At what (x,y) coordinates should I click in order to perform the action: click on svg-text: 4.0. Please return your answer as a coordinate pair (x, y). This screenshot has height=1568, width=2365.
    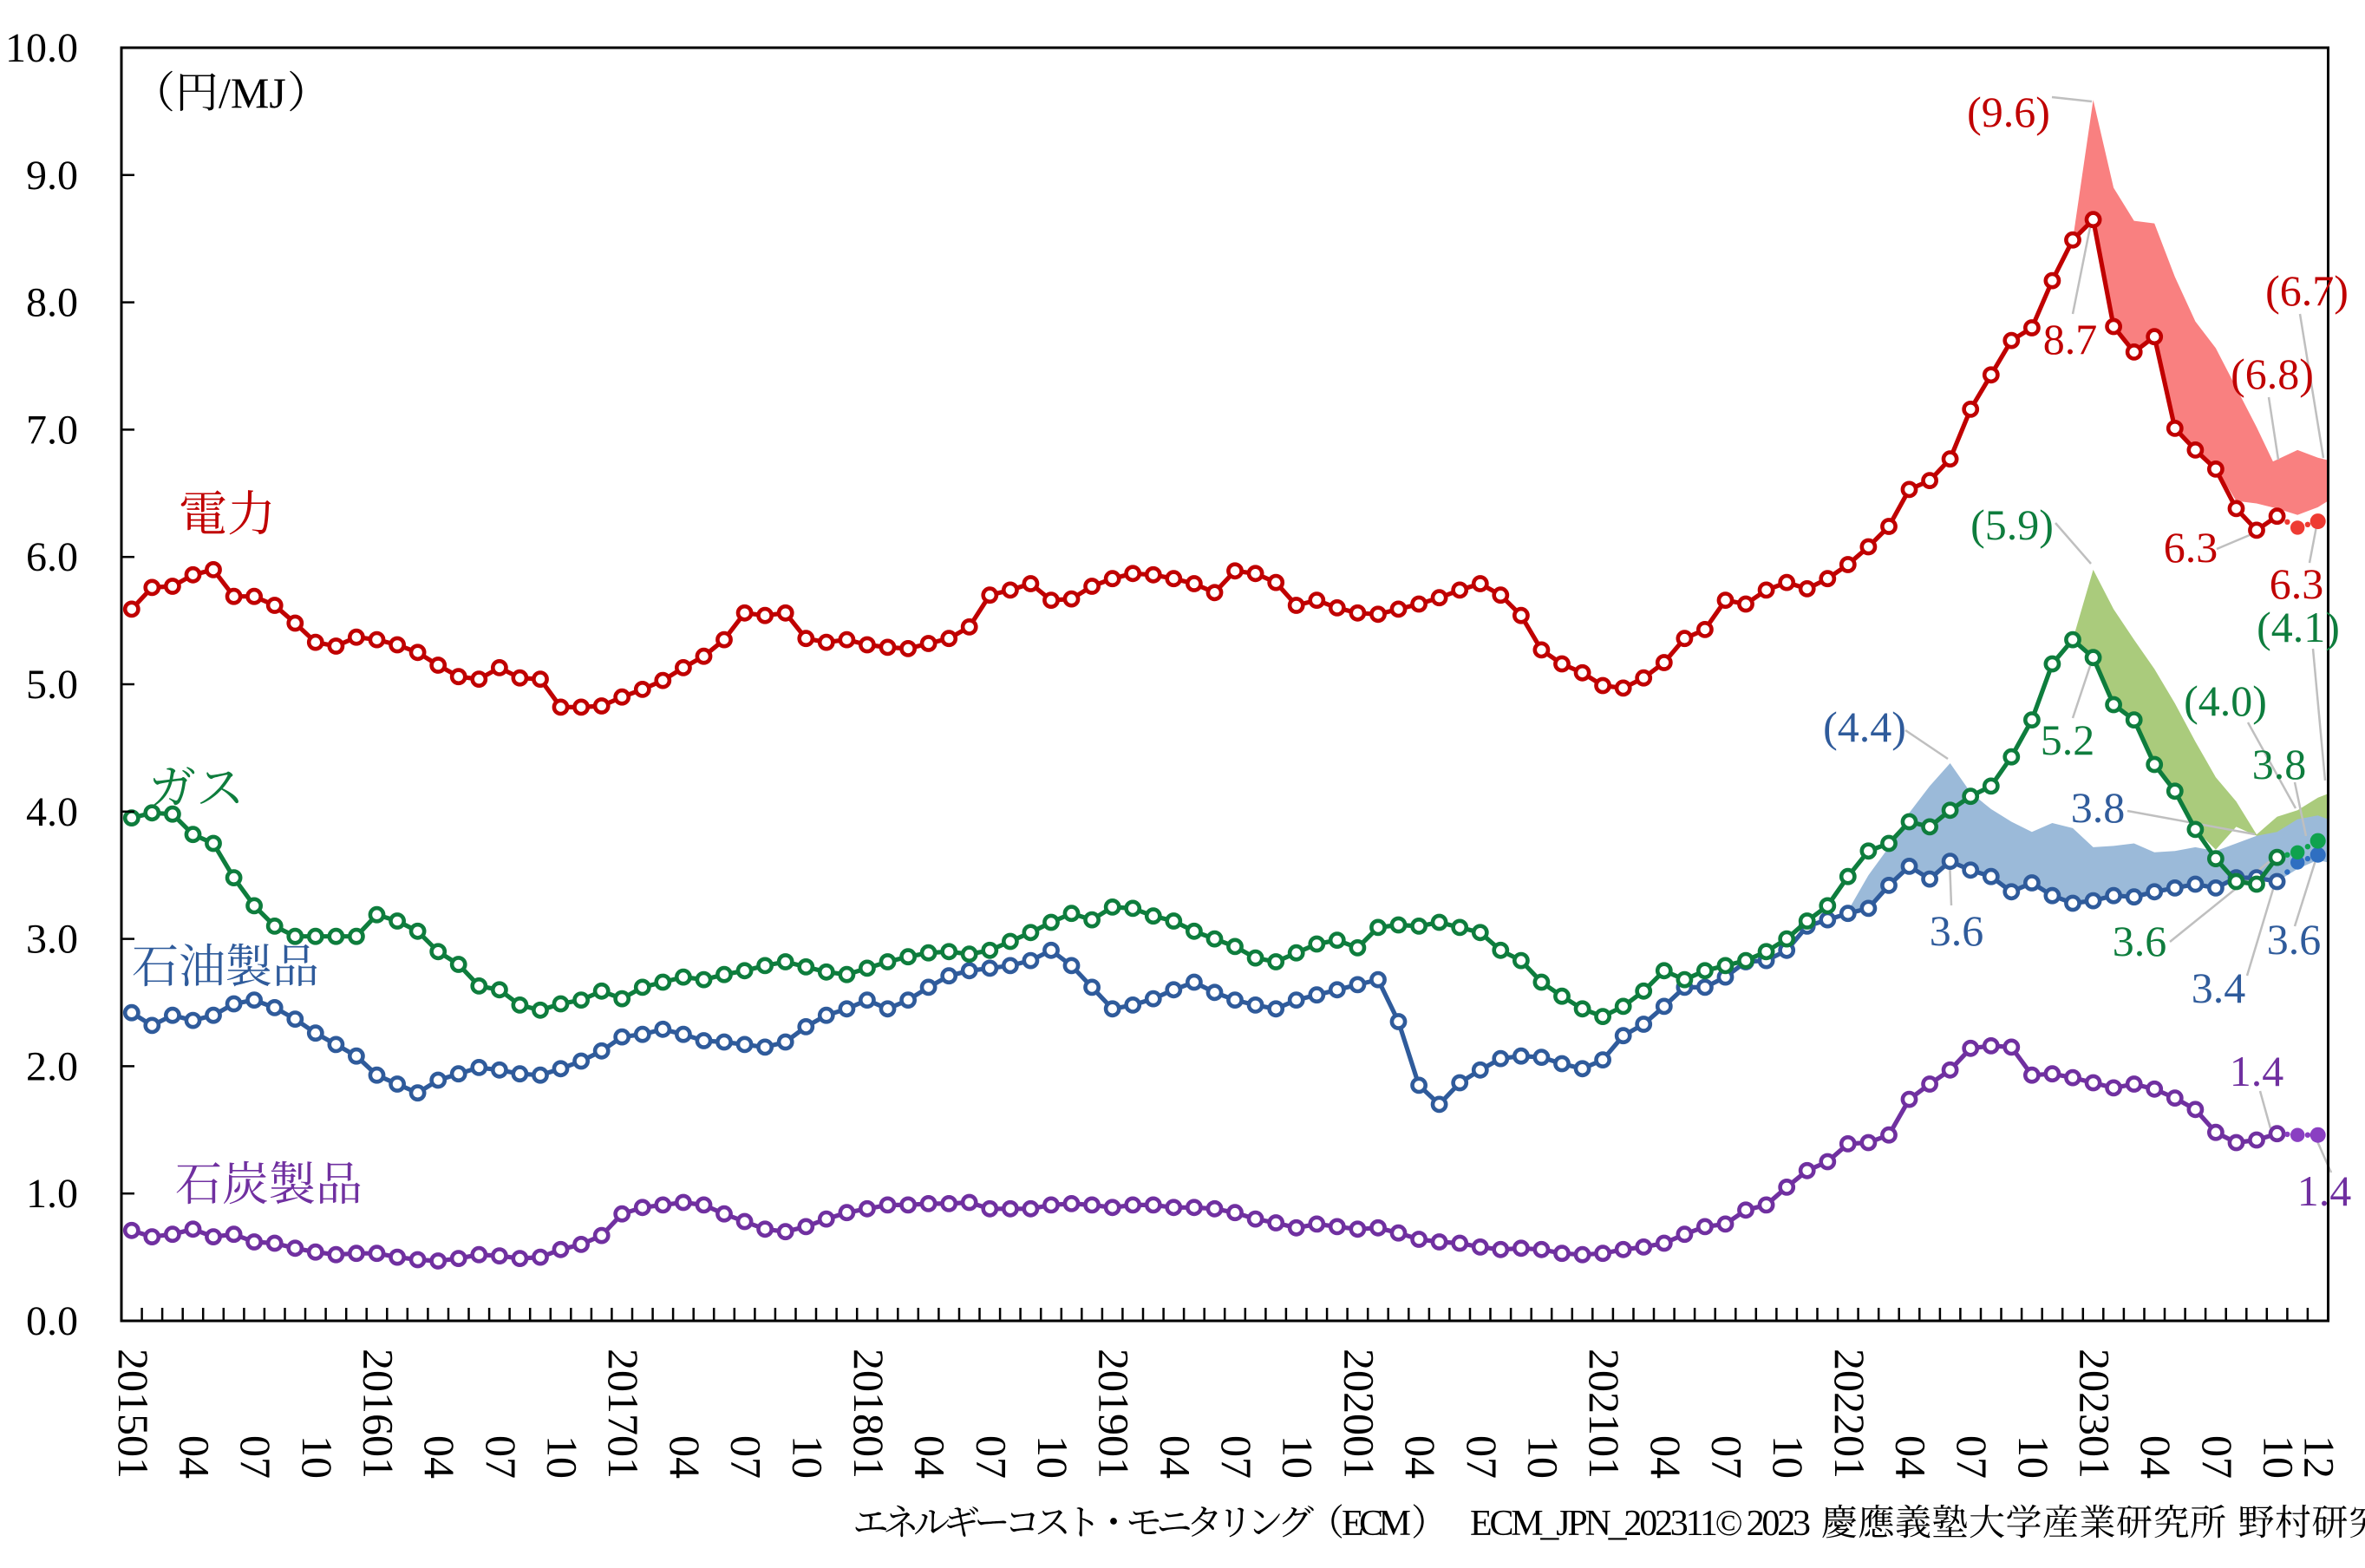
    Looking at the image, I should click on (52, 812).